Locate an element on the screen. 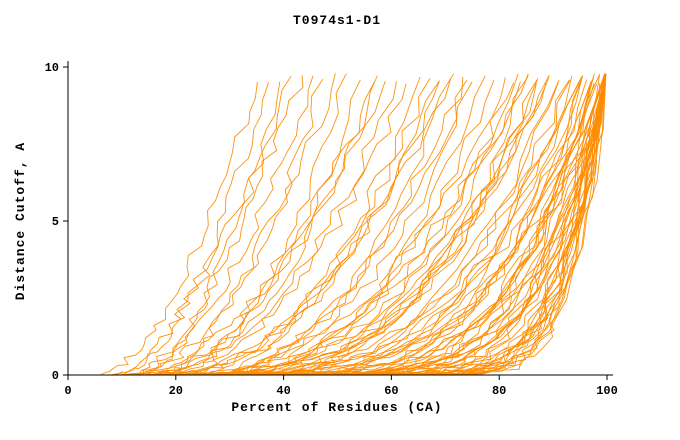 This screenshot has height=440, width=680. x-tick-label: 60 is located at coordinates (391, 391).